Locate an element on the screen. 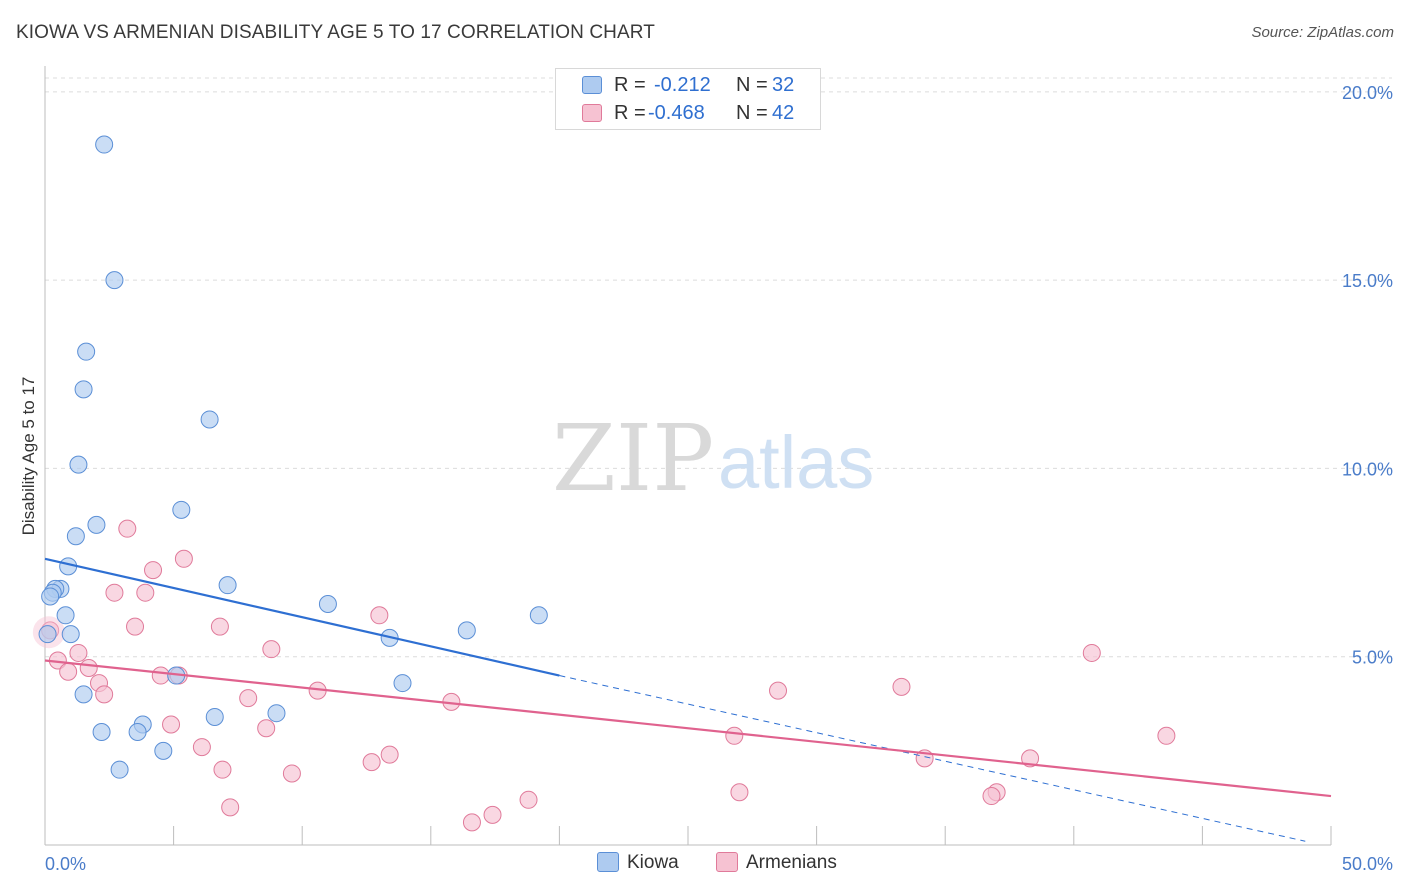  legend-armenians-label: Armenians is located at coordinates (791, 862).